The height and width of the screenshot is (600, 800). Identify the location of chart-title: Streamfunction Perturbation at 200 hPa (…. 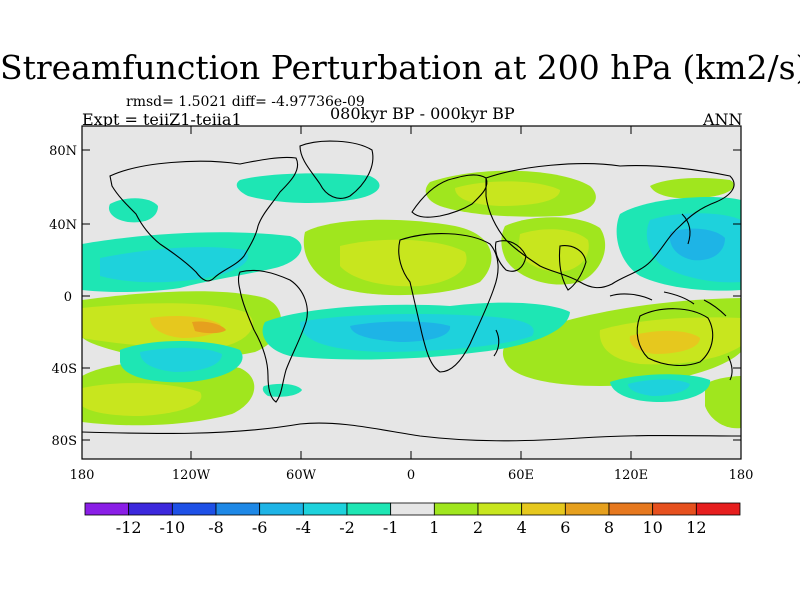
(400, 67).